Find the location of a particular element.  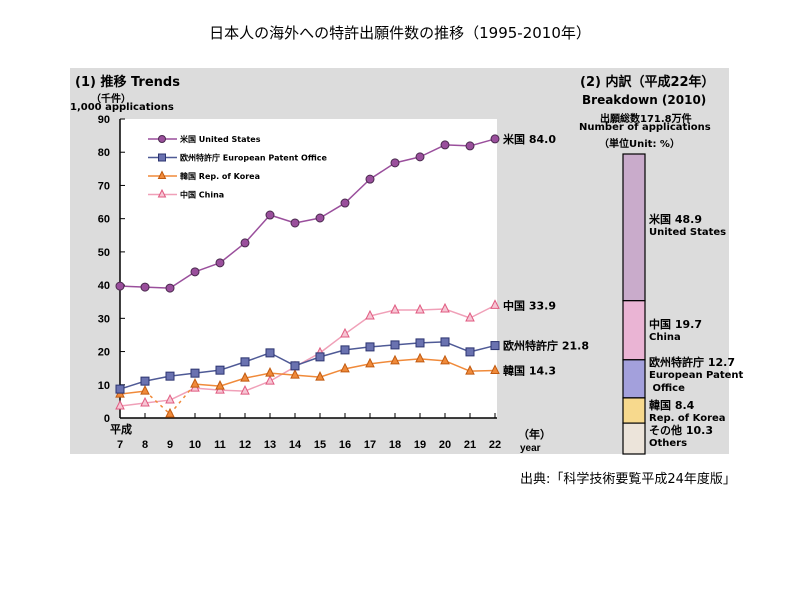

bar-segment-label-value: 中国 19.7 is located at coordinates (675, 325).